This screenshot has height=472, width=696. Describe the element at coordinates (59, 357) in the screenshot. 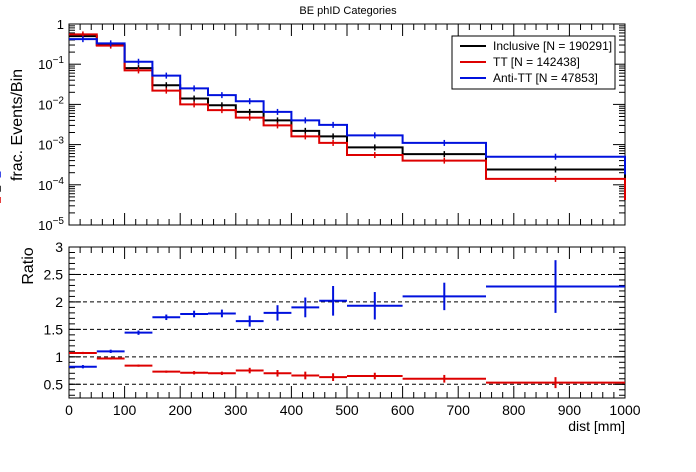

I see `ratio-y-tick-label: 1` at that location.